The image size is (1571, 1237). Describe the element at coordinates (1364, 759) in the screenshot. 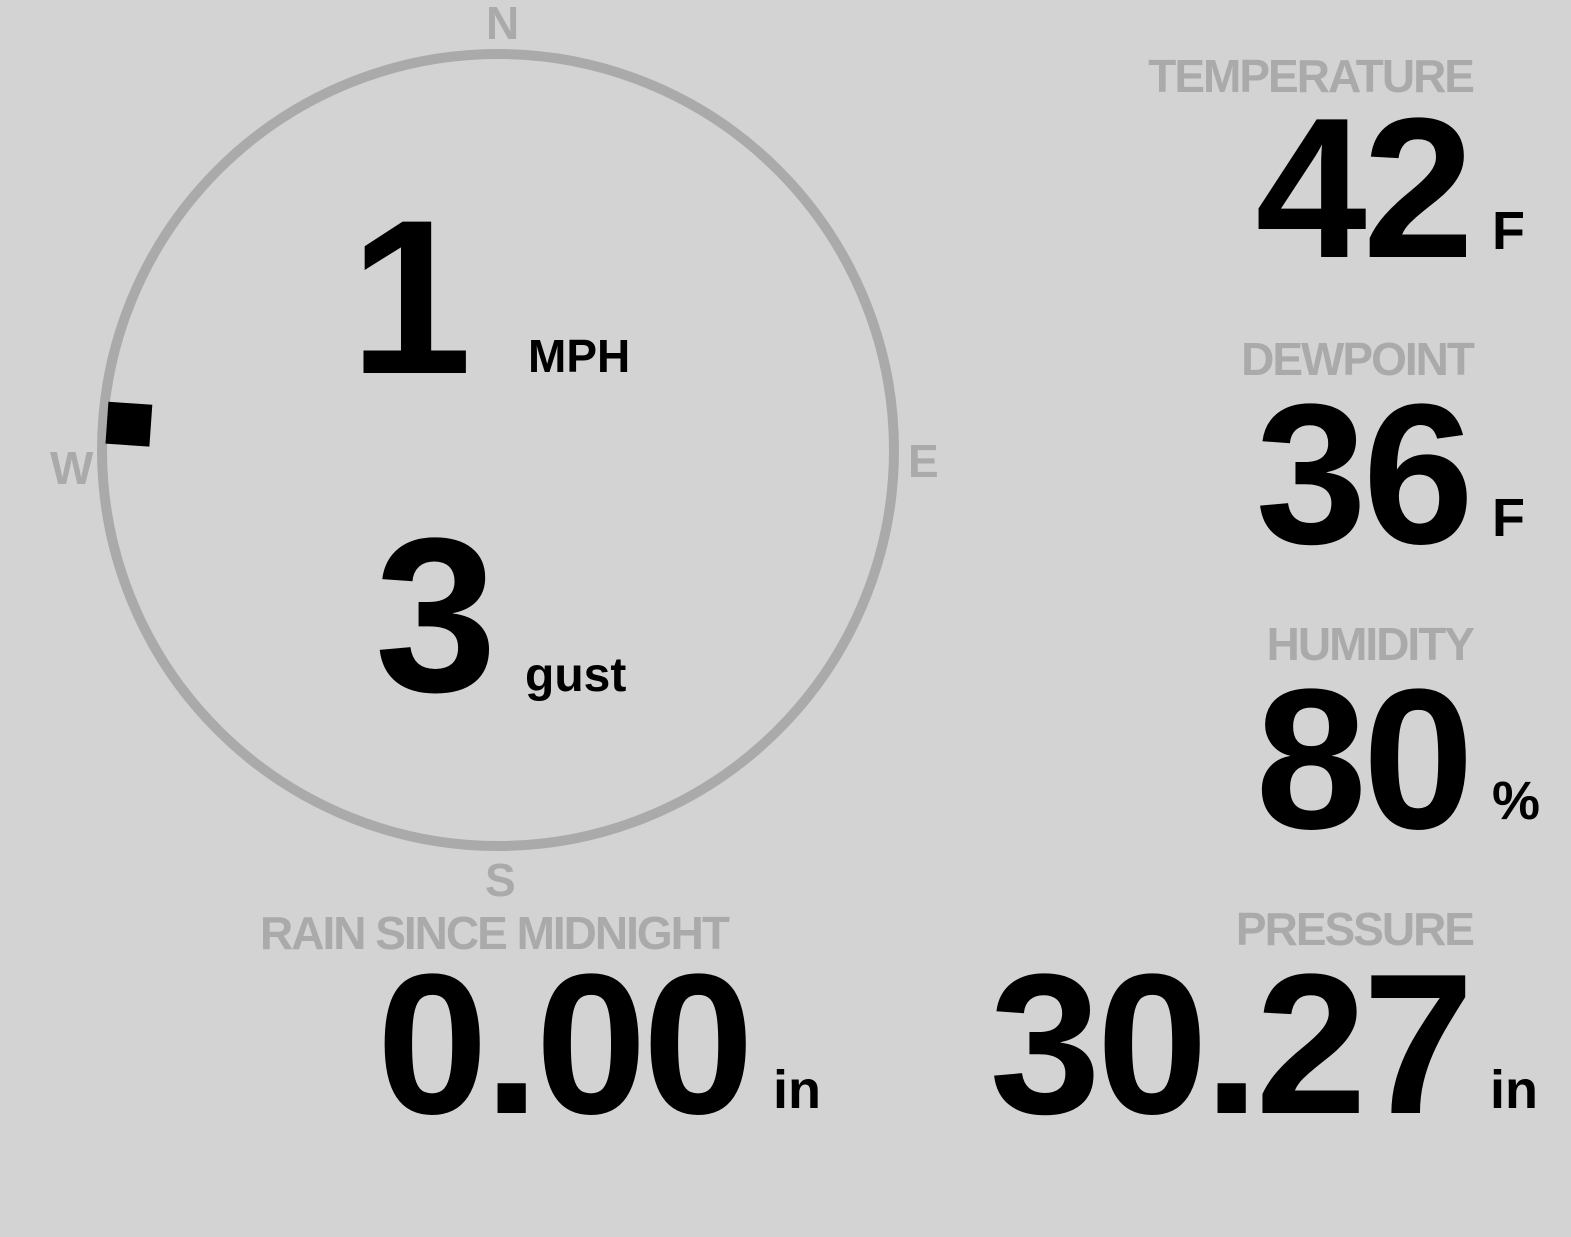

I see `humidity-value: 80` at that location.